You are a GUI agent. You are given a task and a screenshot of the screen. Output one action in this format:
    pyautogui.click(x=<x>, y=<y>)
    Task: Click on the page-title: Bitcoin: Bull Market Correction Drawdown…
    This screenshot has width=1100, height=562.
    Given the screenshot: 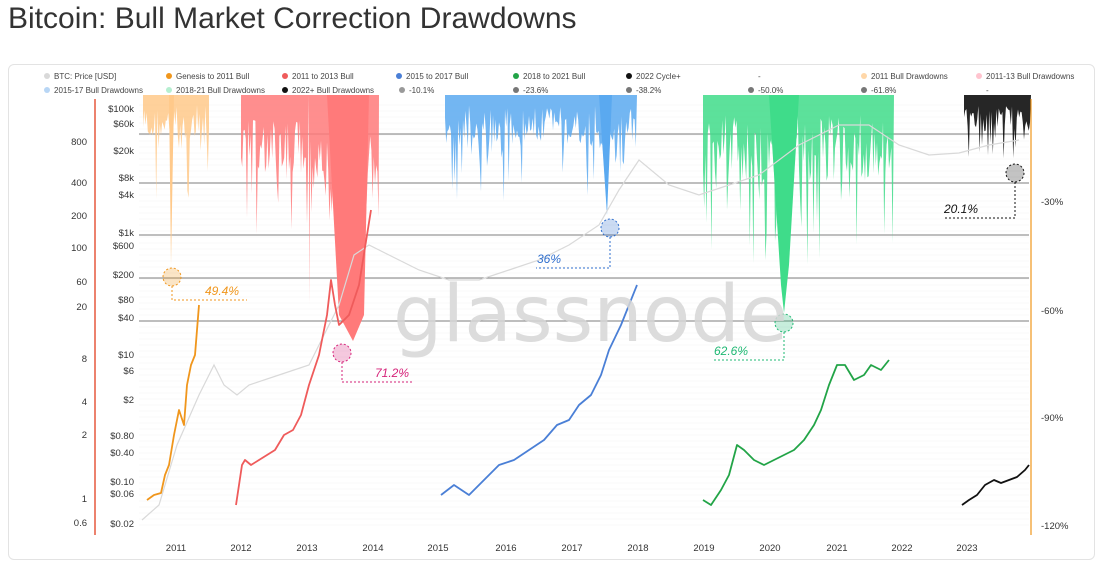 What is the action you would take?
    pyautogui.click(x=292, y=18)
    